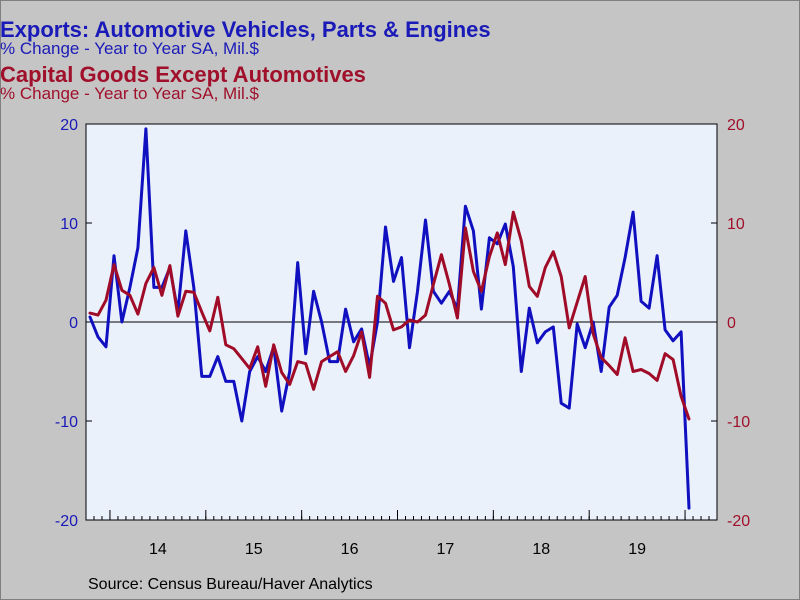 Image resolution: width=800 pixels, height=600 pixels. Describe the element at coordinates (129, 48) in the screenshot. I see `series1-subtitle: % Change - Year to Year SA, Mil.$` at that location.